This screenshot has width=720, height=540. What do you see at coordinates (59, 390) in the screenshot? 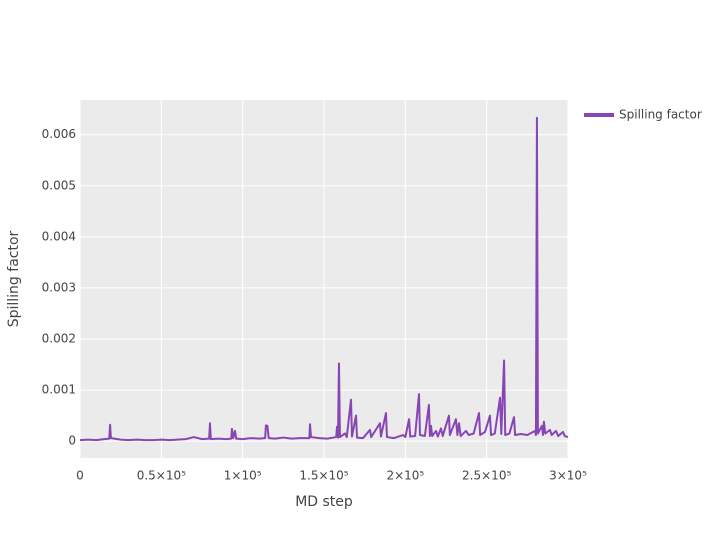
I see `y-tick-label: 0.001` at bounding box center [59, 390].